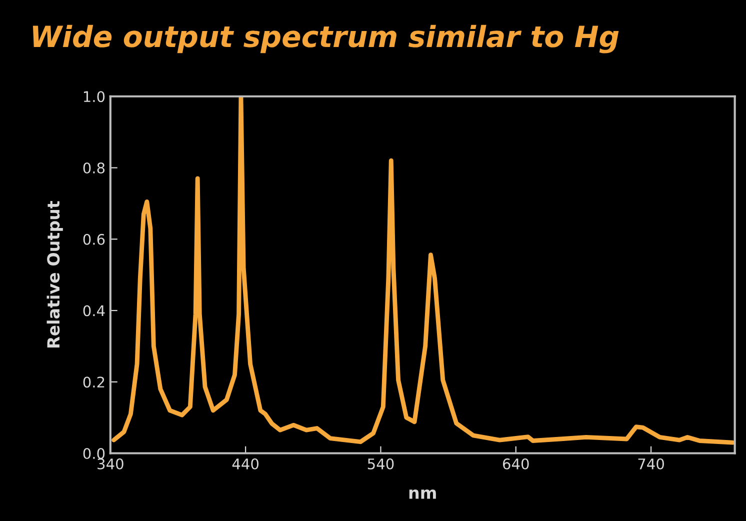 Image resolution: width=746 pixels, height=521 pixels. What do you see at coordinates (94, 454) in the screenshot?
I see `y-tick-label: 0.0` at bounding box center [94, 454].